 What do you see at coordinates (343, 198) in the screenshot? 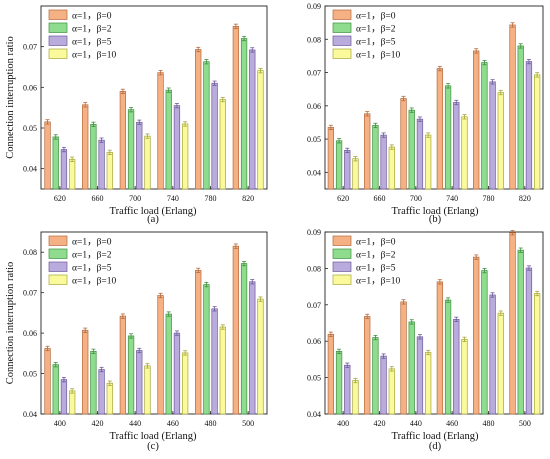
I see `x-tick-label: 620` at bounding box center [343, 198].